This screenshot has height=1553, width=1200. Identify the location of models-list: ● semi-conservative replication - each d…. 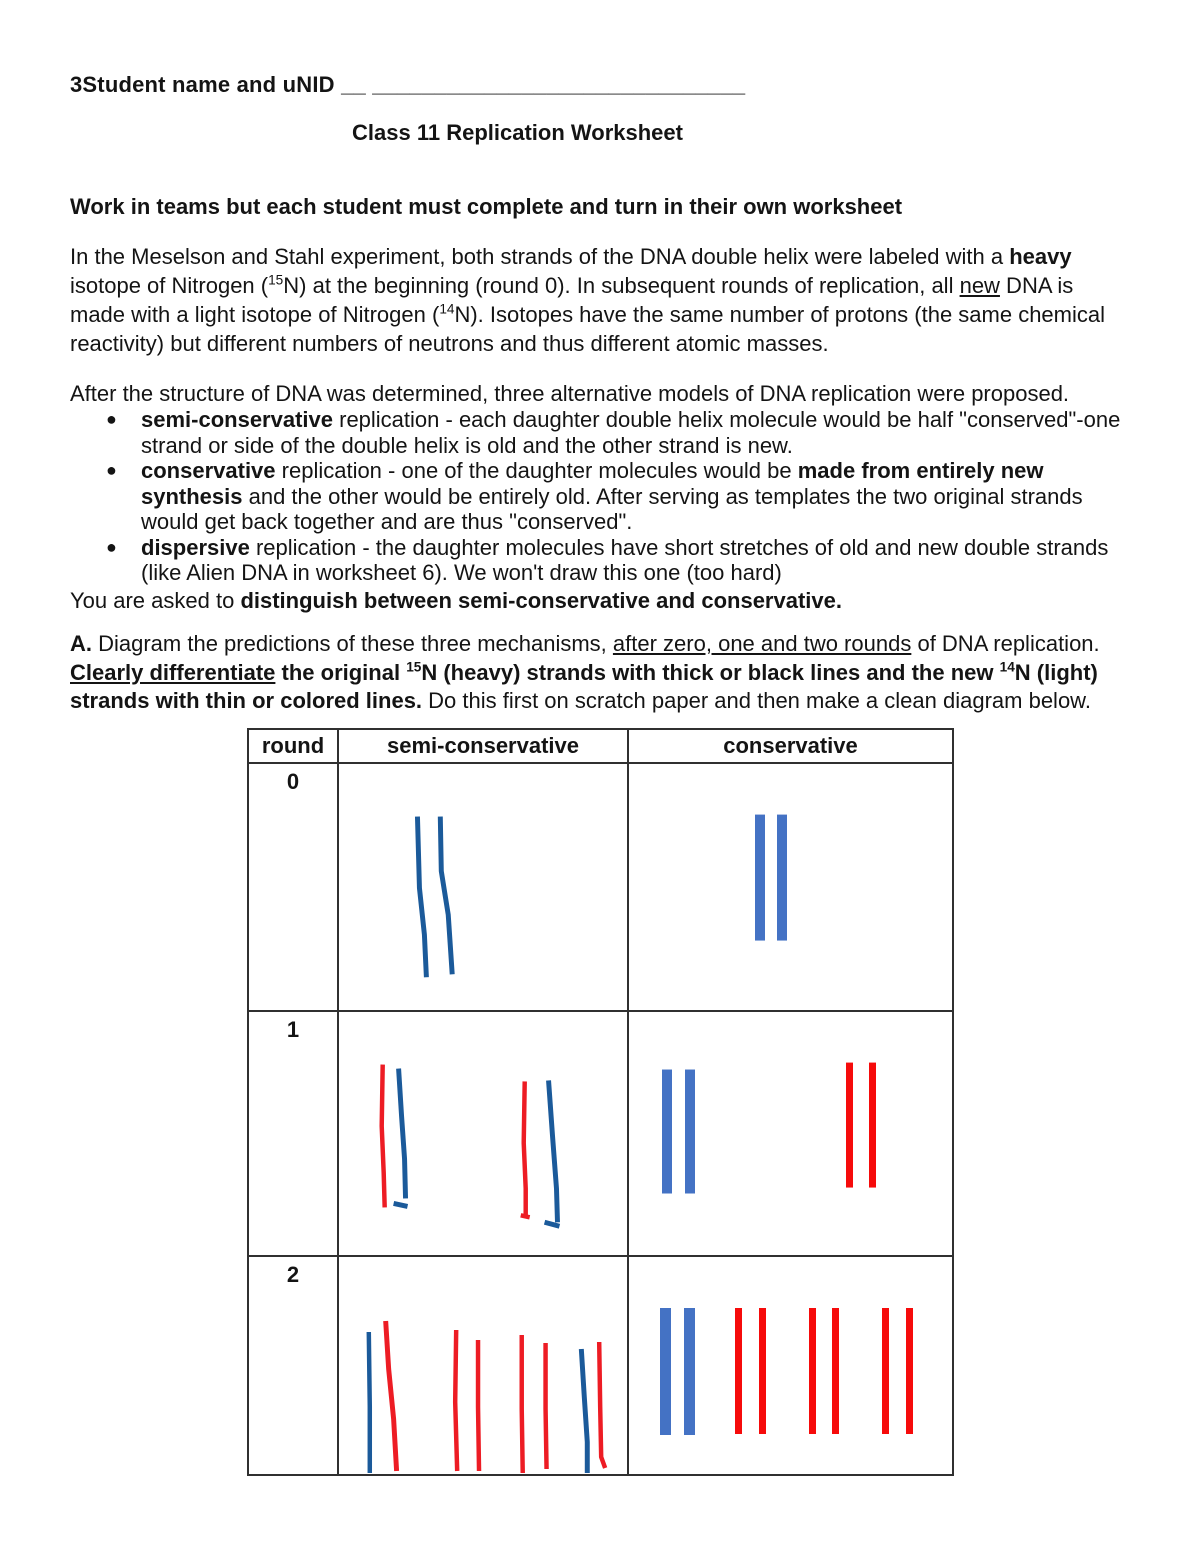
(597, 496).